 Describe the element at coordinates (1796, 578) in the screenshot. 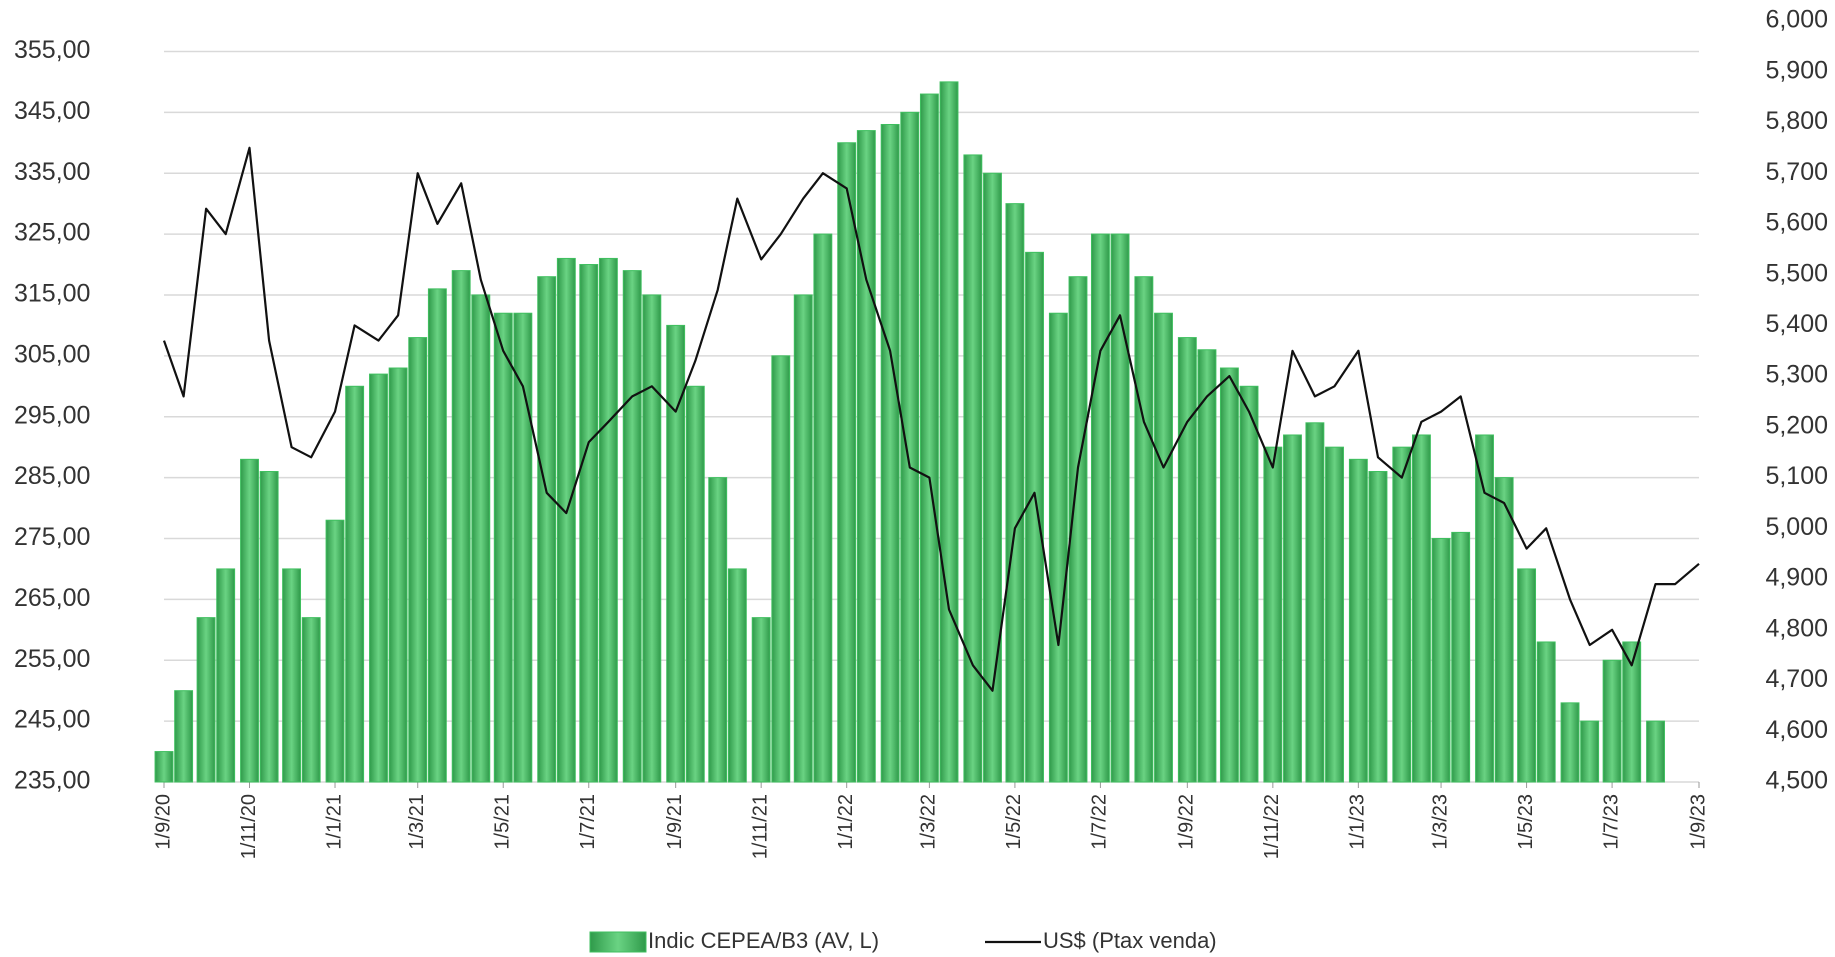

I see `y2-tick-label: 4,900` at that location.